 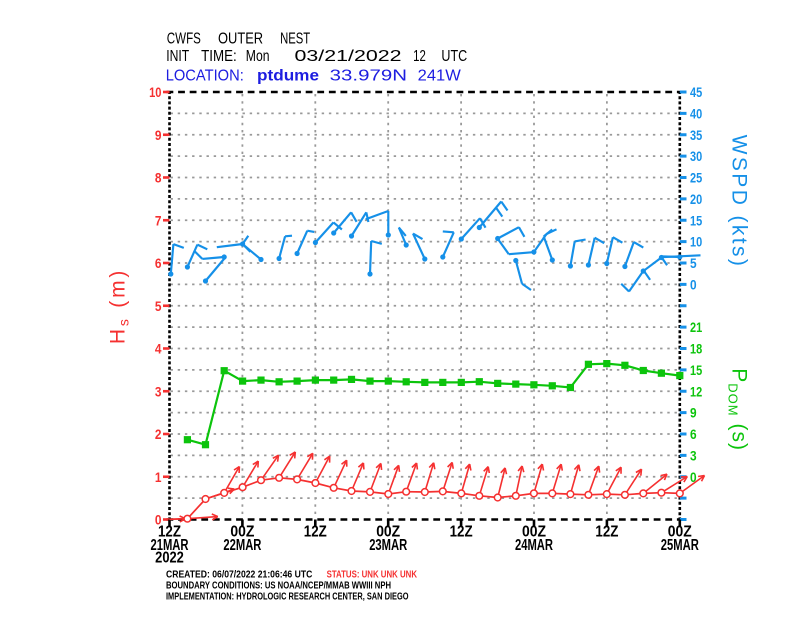 What do you see at coordinates (158, 221) in the screenshot?
I see `svg-text: 7` at bounding box center [158, 221].